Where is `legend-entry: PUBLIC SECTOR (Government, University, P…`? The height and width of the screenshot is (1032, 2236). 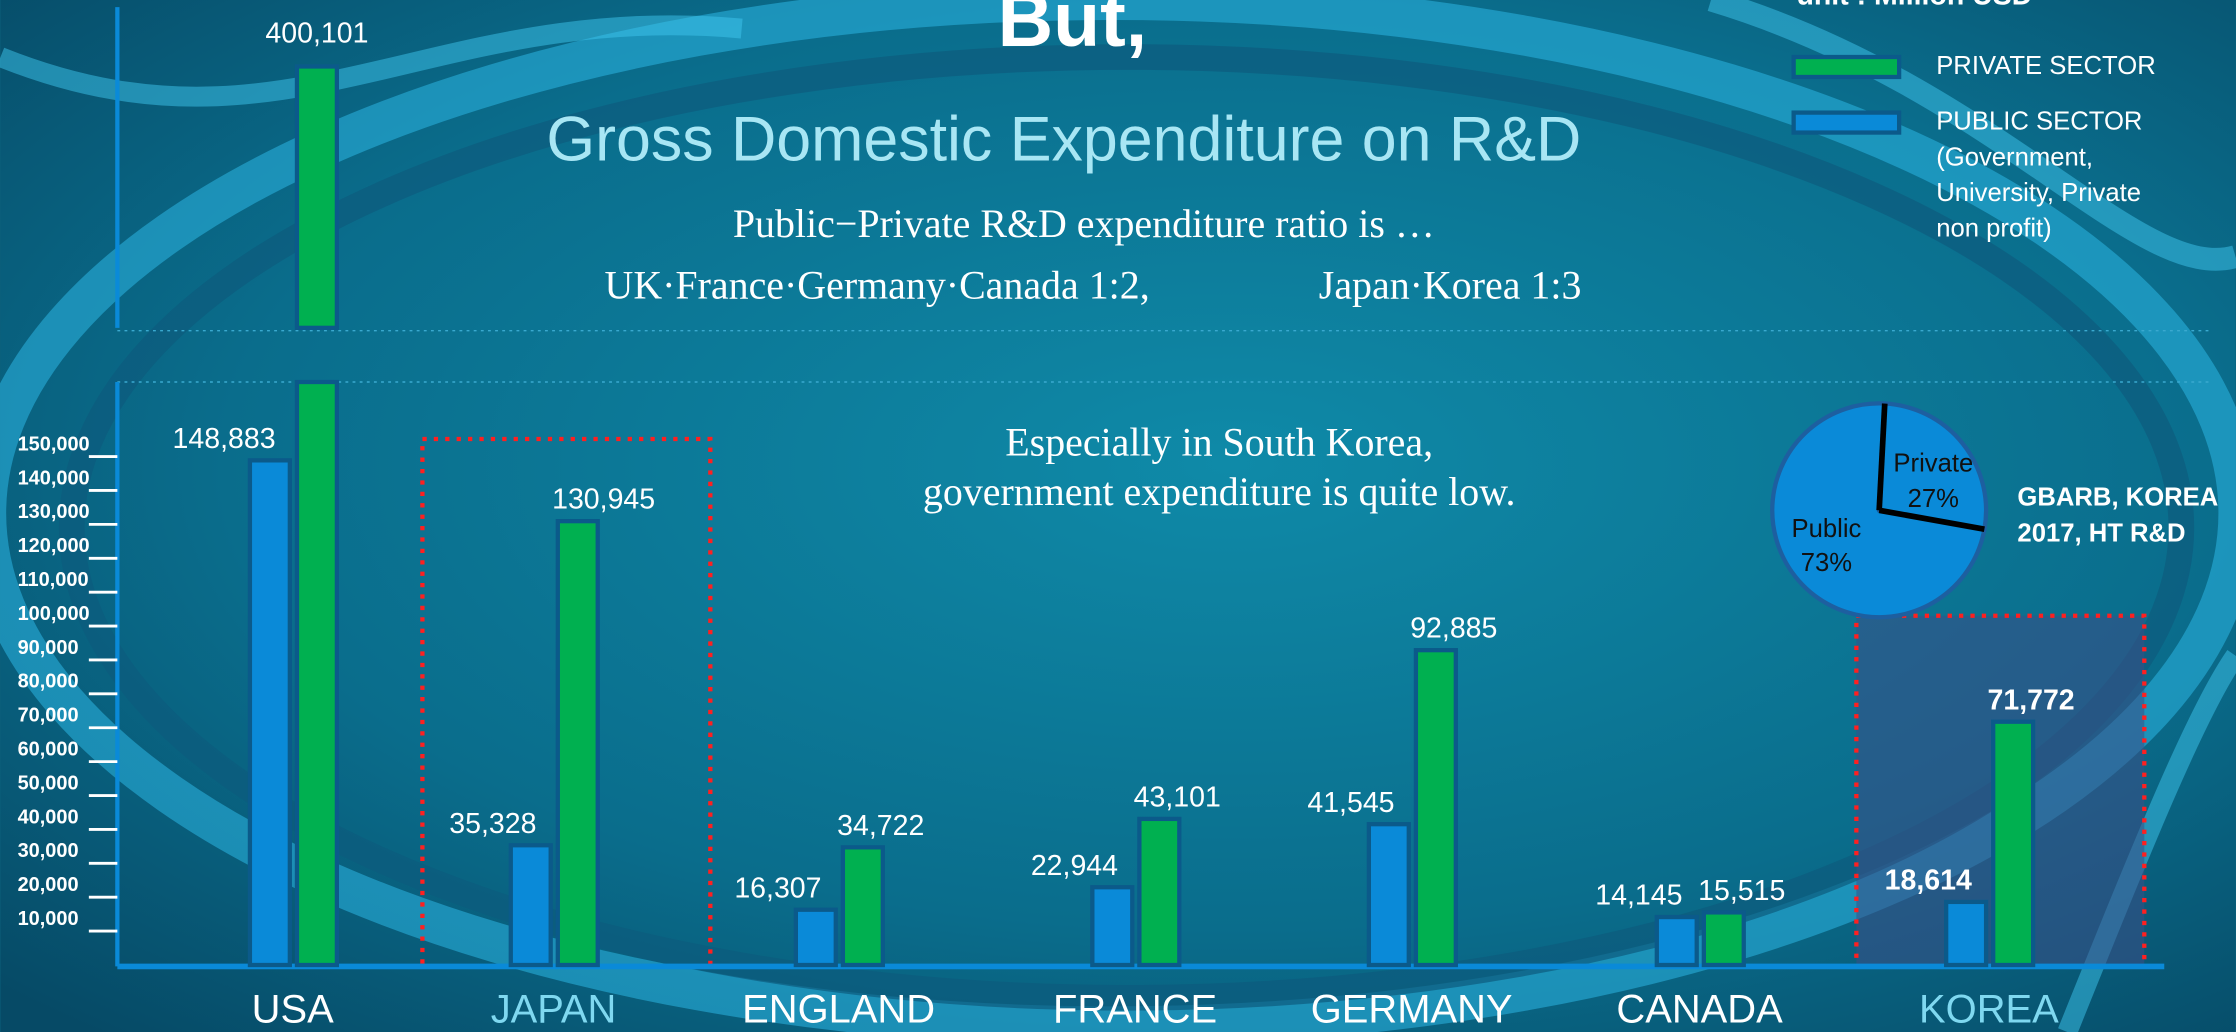 legend-entry: PUBLIC SECTOR (Government, University, P… is located at coordinates (2039, 174).